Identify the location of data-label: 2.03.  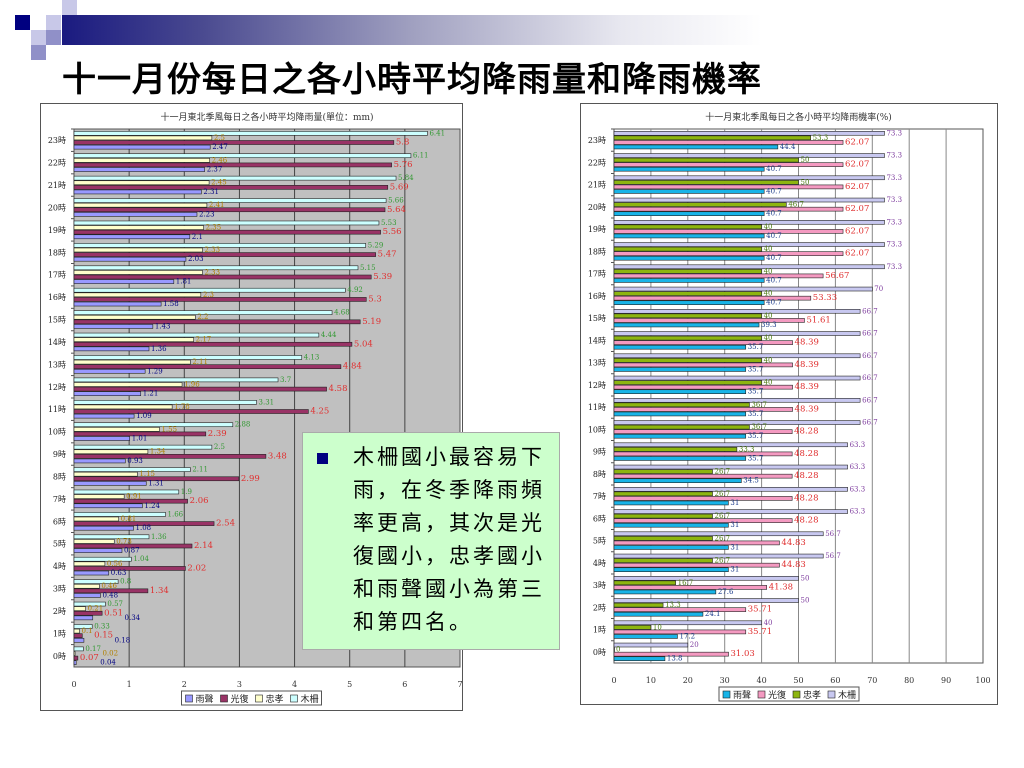
(196, 259).